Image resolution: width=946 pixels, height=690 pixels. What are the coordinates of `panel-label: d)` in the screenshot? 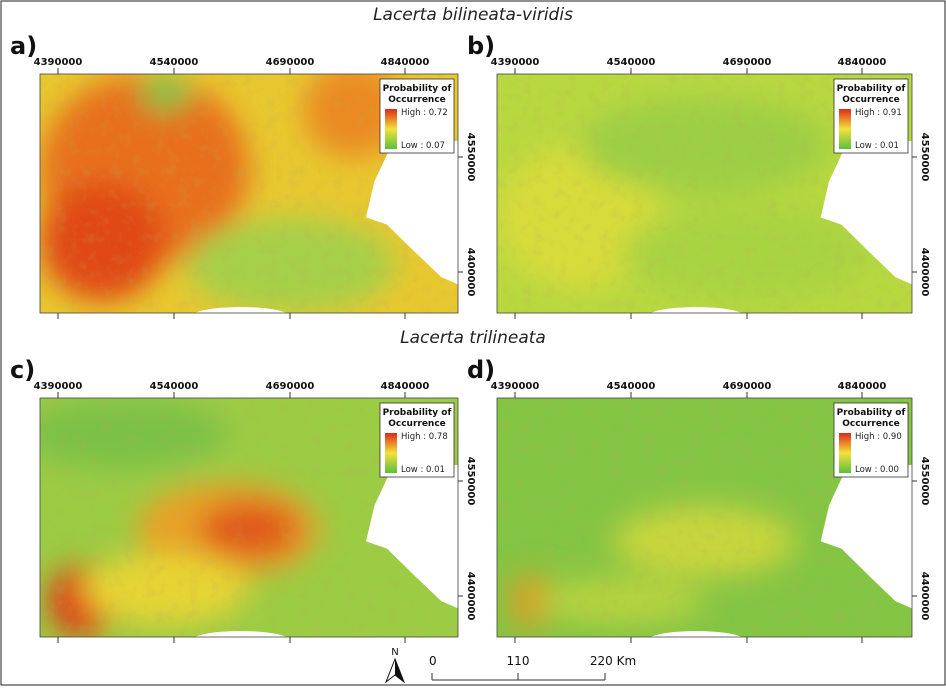 It's located at (481, 370).